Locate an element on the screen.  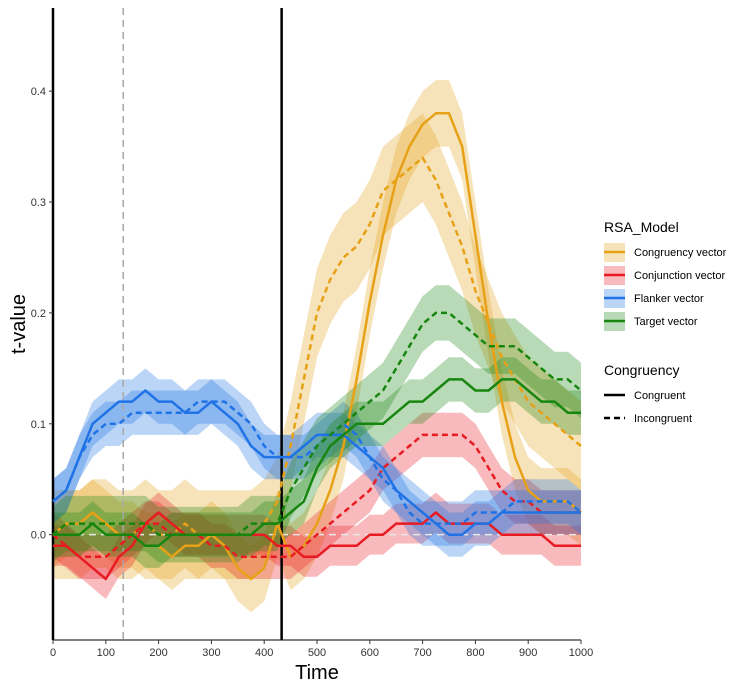
x-axis-title: Time is located at coordinates (317, 673).